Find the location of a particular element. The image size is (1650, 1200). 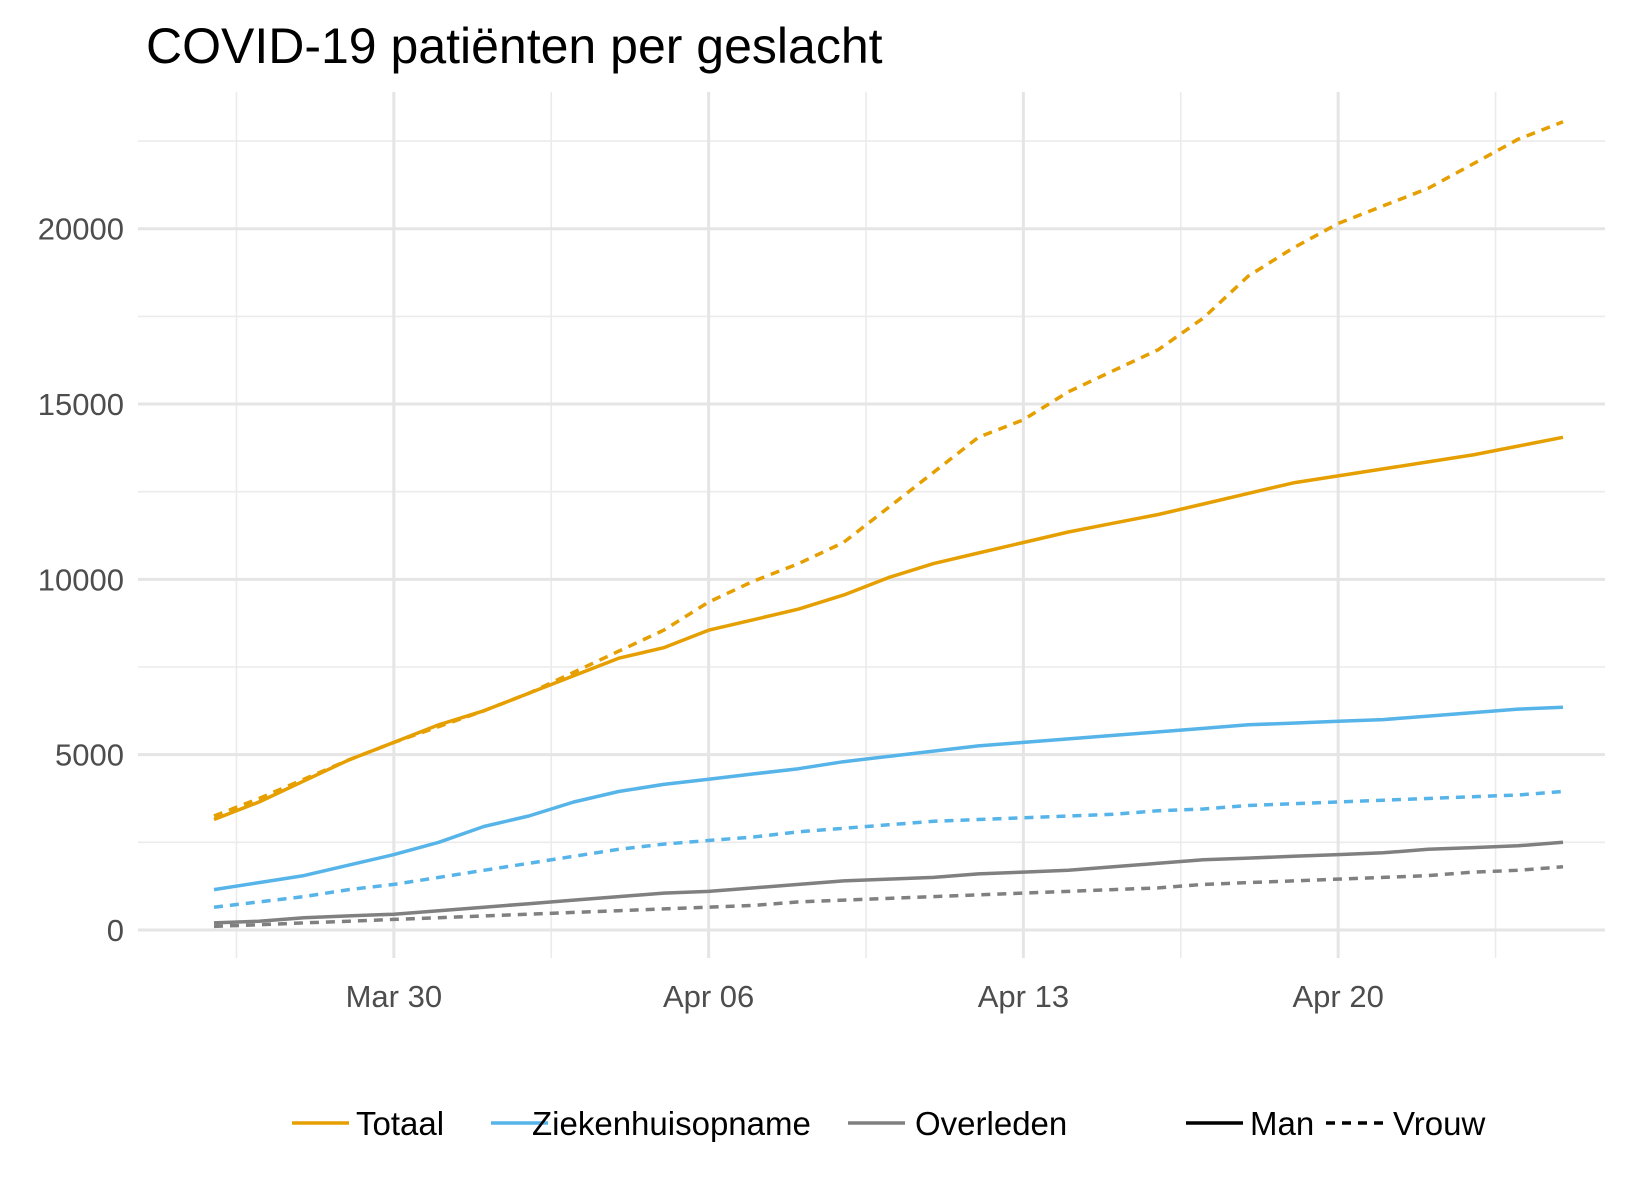

legend-label-ziekenhuisopname: Ziekenhuisopname is located at coordinates (671, 1123).